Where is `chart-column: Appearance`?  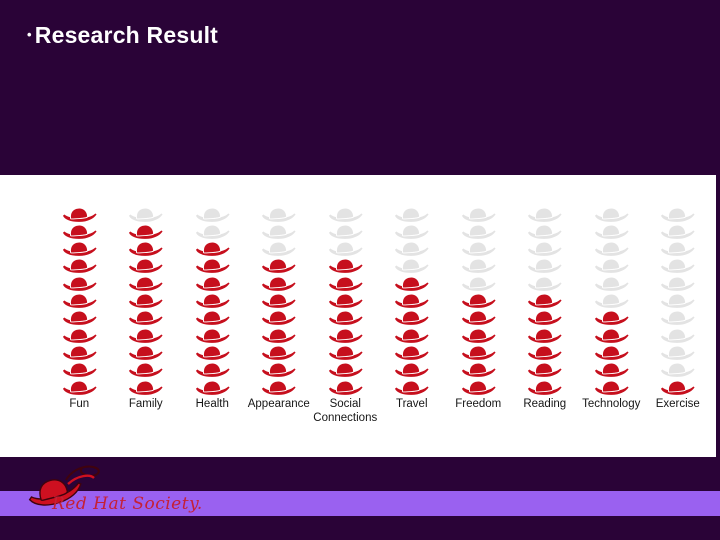
chart-column: Appearance is located at coordinates (279, 308).